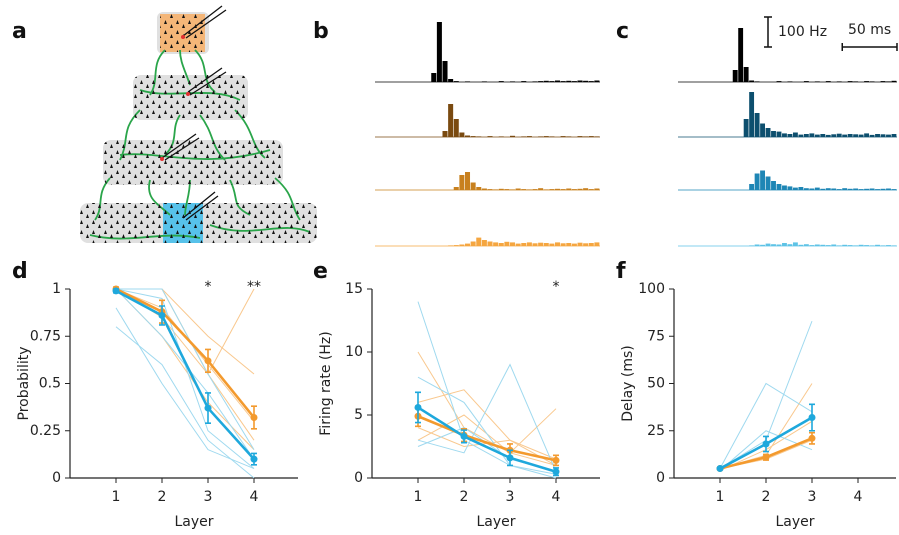 Image resolution: width=899 pixels, height=535 pixels. Describe the element at coordinates (869, 47) in the screenshot. I see `scale-bar` at that location.